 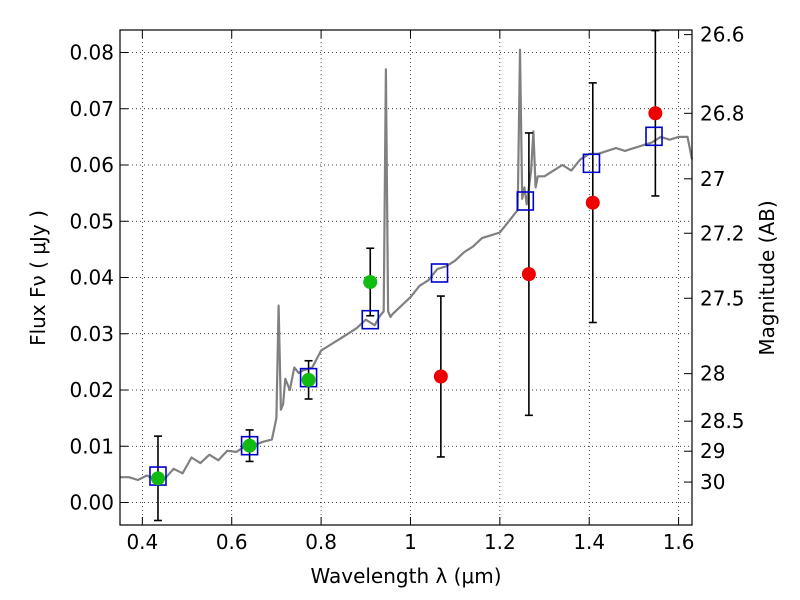 I want to click on y-tick-label: 0.06, so click(x=91, y=165).